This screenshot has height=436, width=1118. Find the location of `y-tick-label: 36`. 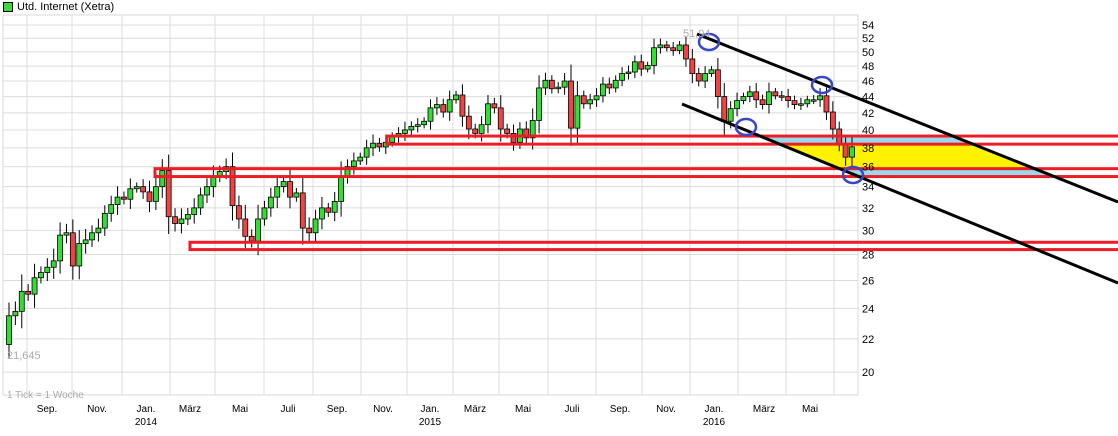

y-tick-label: 36 is located at coordinates (868, 168).